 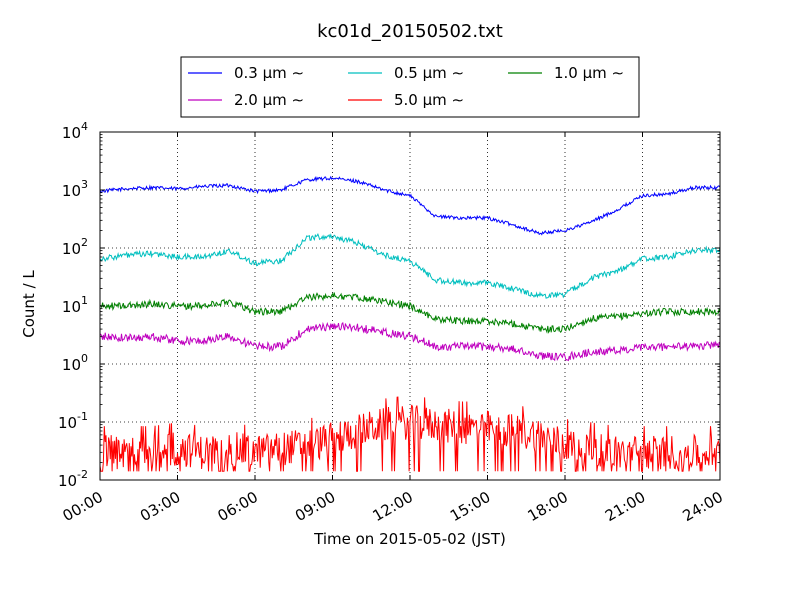 I want to click on x-tick-label: 12:00, so click(x=393, y=506).